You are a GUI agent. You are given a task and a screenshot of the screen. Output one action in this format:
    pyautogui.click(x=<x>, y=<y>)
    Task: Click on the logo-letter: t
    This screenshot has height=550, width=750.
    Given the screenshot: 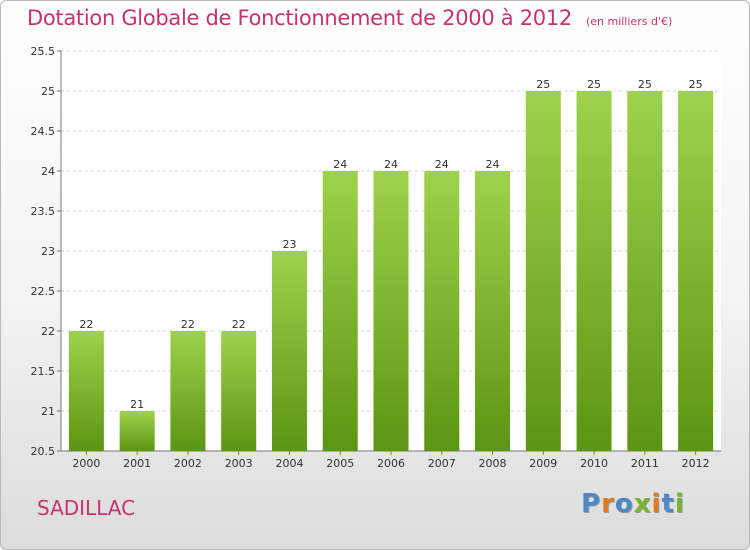 What is the action you would take?
    pyautogui.click(x=668, y=504)
    